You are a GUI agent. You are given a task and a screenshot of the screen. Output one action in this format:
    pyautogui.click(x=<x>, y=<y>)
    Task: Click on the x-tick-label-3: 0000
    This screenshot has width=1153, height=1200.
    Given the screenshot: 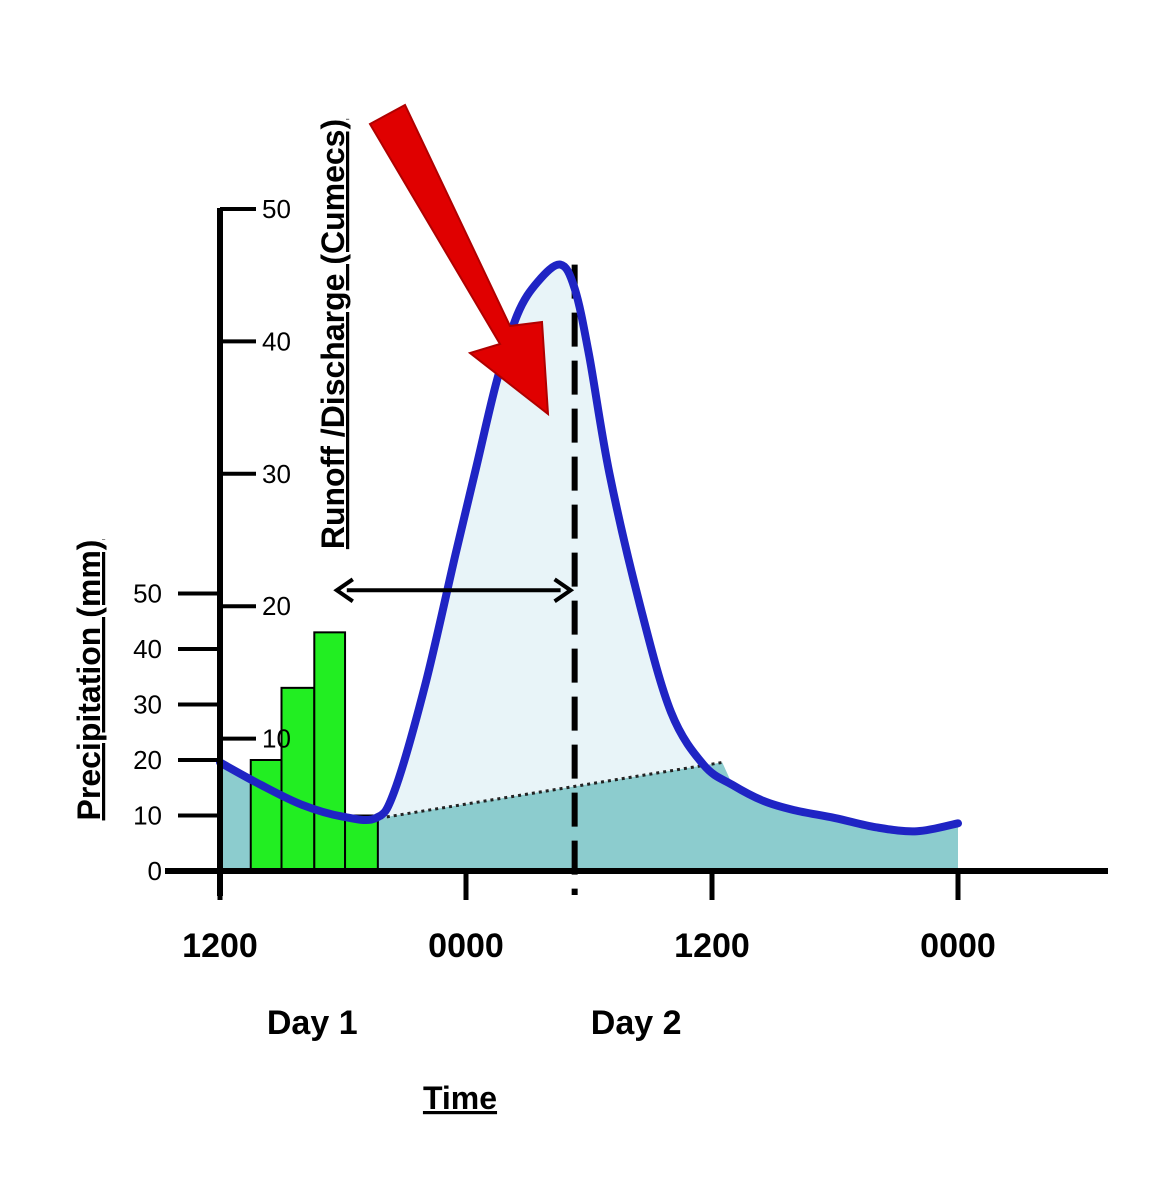 What is the action you would take?
    pyautogui.click(x=958, y=946)
    